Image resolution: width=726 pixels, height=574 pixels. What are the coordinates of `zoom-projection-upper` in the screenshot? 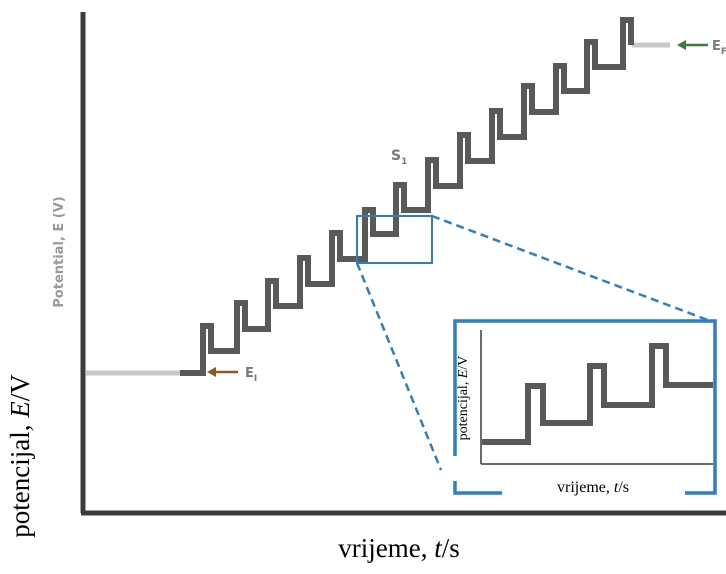 It's located at (572, 269).